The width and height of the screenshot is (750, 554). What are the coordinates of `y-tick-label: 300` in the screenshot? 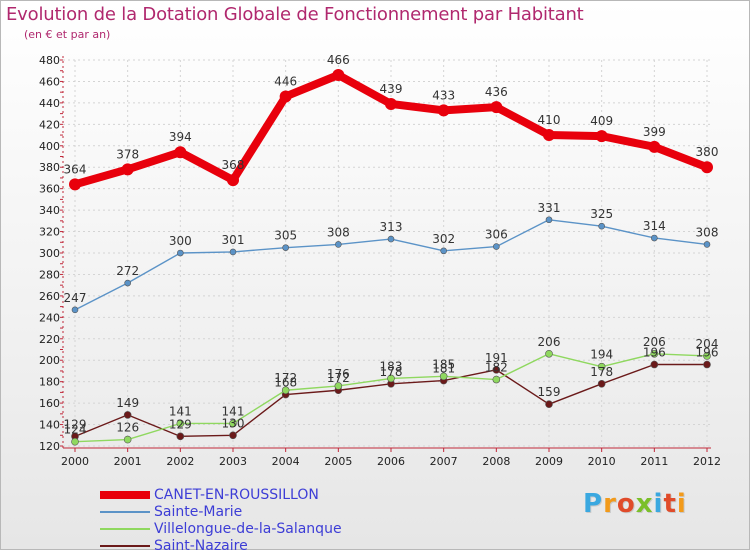 It's located at (49, 253).